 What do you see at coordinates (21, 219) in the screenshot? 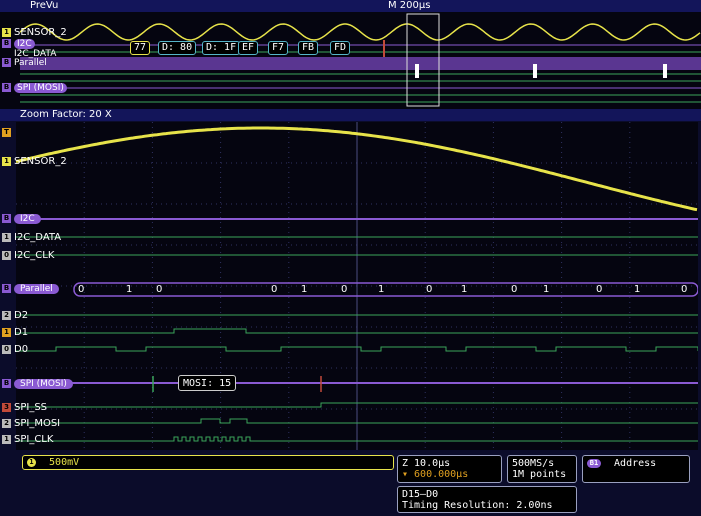
I see `channel-i2c-label: B I2C` at bounding box center [21, 219].